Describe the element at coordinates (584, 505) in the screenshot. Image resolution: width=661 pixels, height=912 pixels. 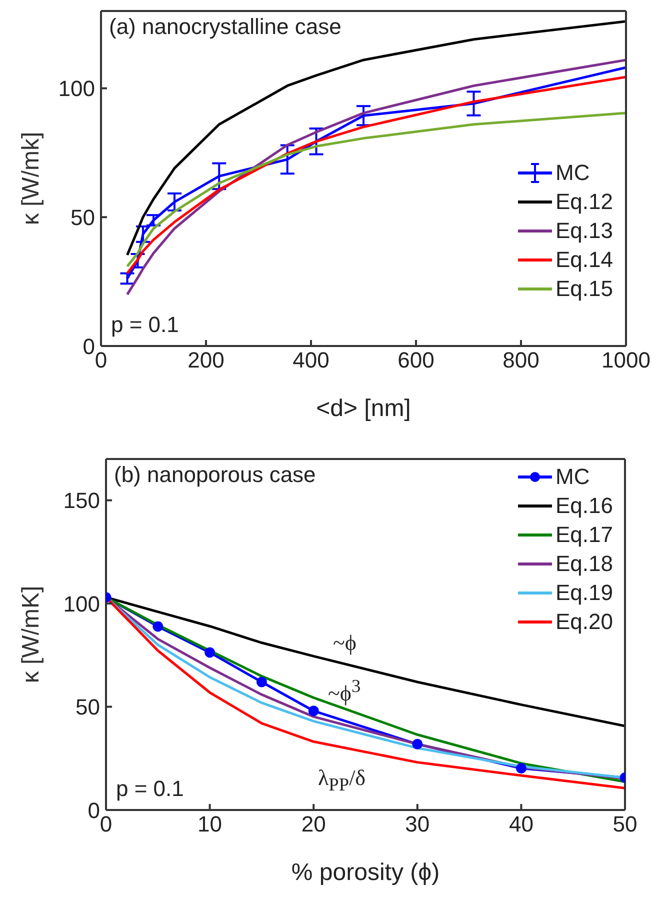
I see `legend-label: Eq.16` at that location.